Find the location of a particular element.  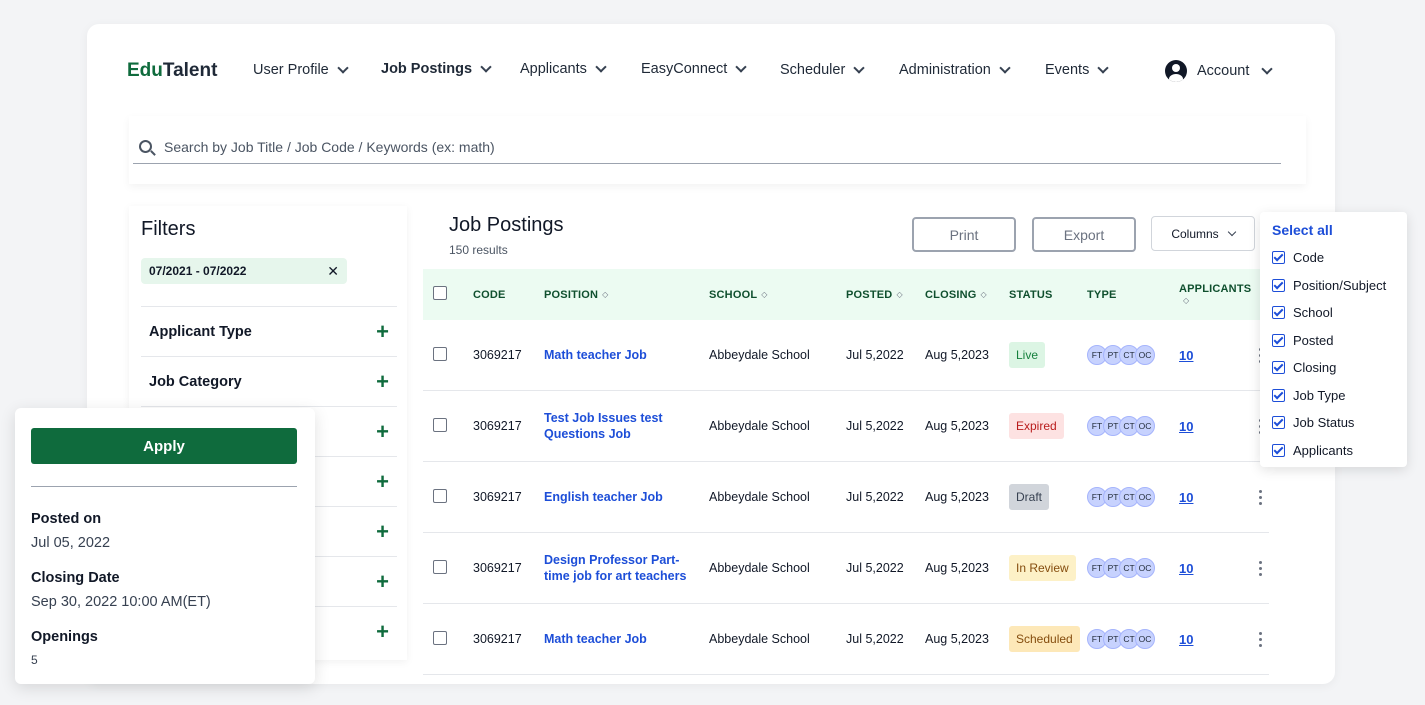

column-option: Code is located at coordinates (1333, 258).